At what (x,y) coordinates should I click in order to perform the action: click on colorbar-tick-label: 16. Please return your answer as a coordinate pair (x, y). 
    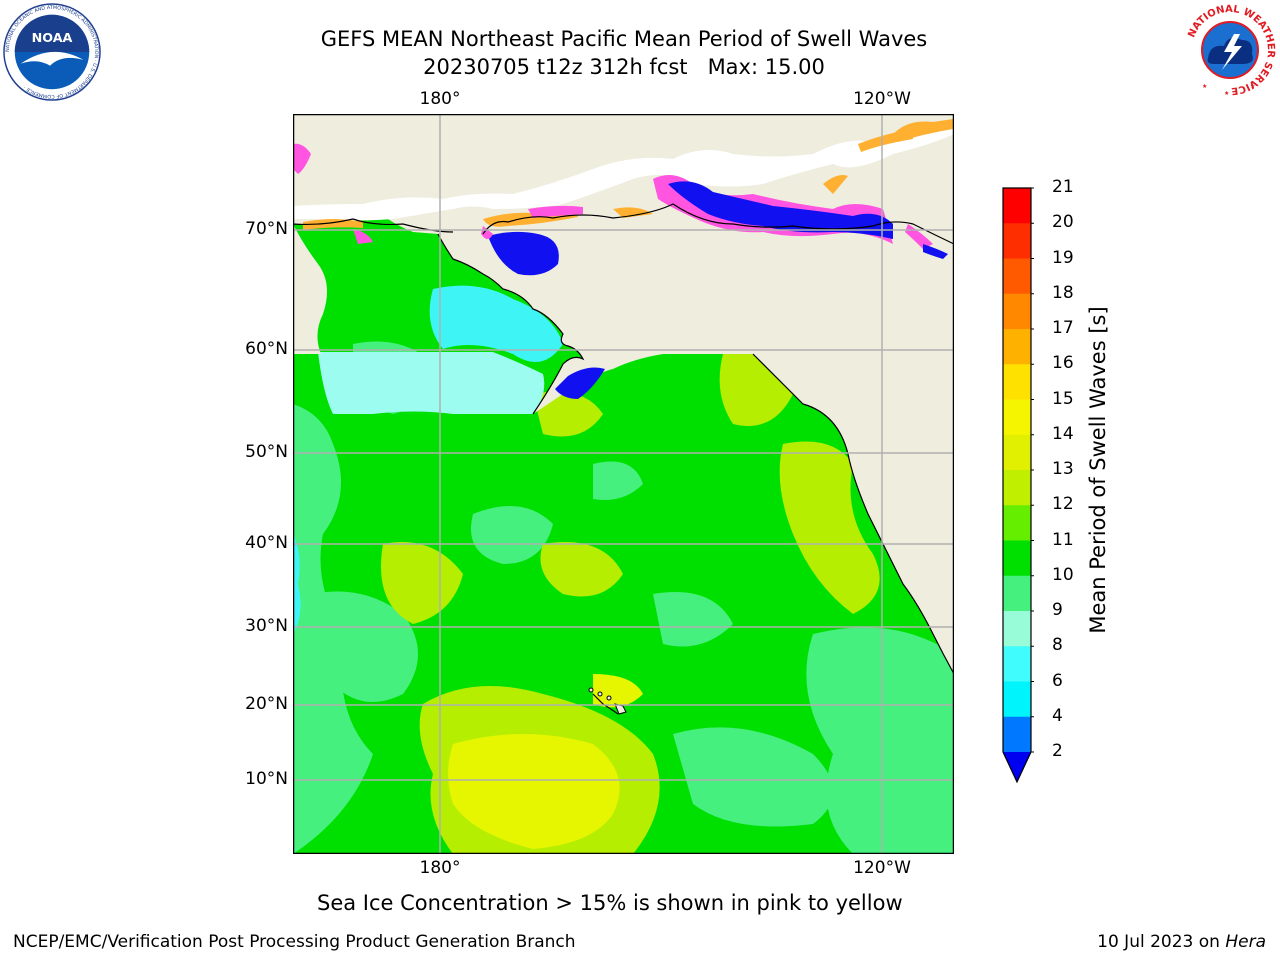
    Looking at the image, I should click on (1063, 363).